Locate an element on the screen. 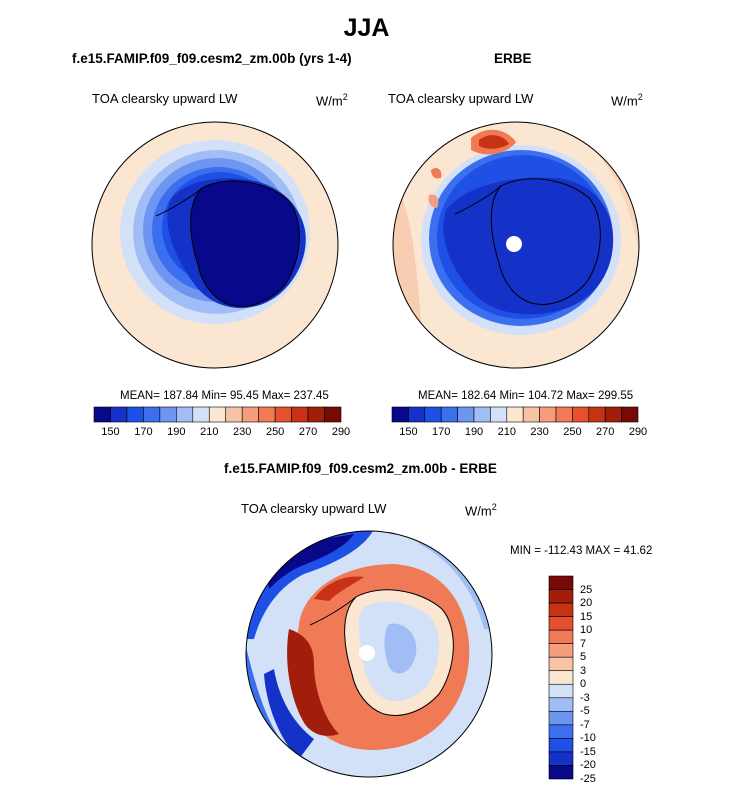 This screenshot has width=733, height=788. diff-colorbar-tick-label: 5 is located at coordinates (583, 657).